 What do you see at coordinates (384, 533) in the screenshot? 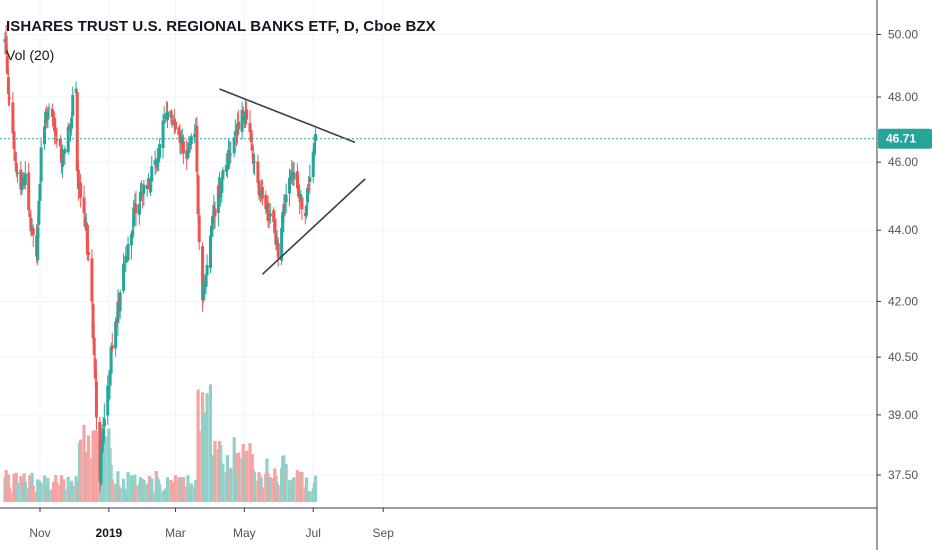
I see `time-tick-label: Sep` at bounding box center [384, 533].